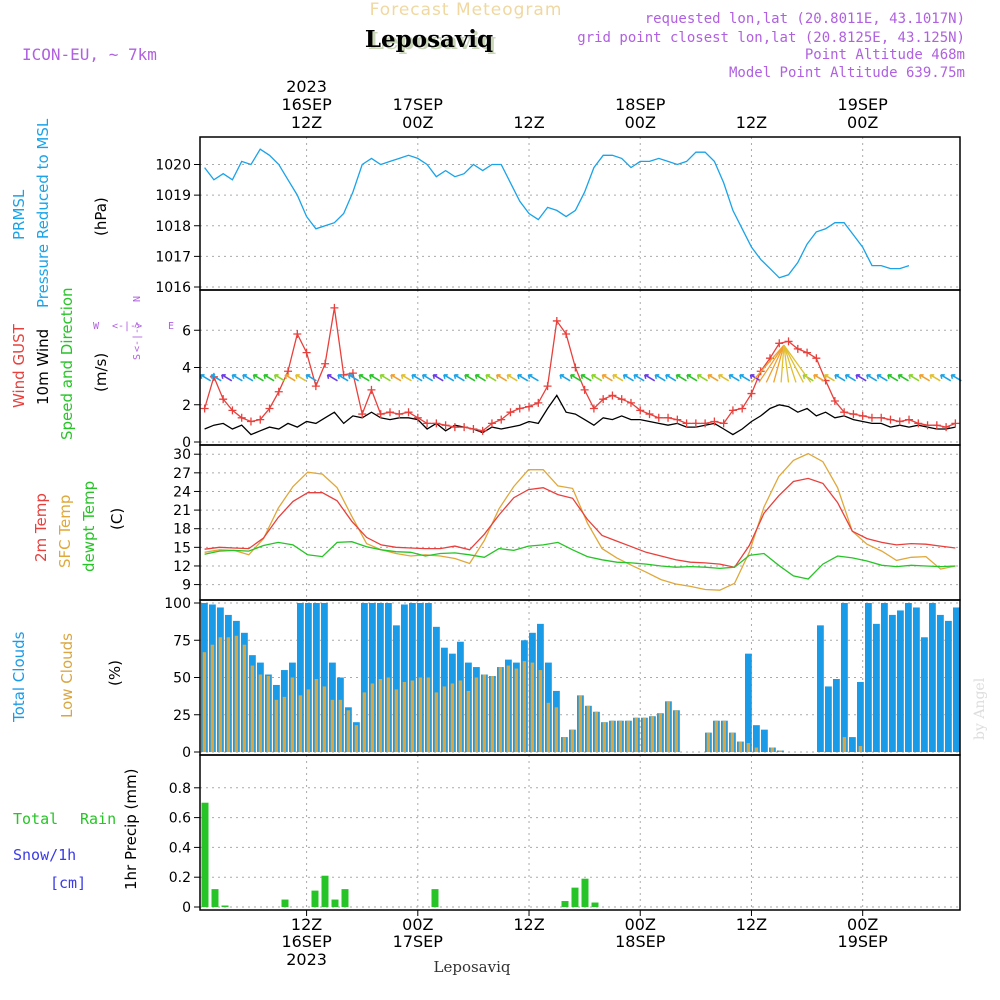 This screenshot has width=1000, height=1000. Describe the element at coordinates (186, 908) in the screenshot. I see `y-tick-label: 0` at that location.